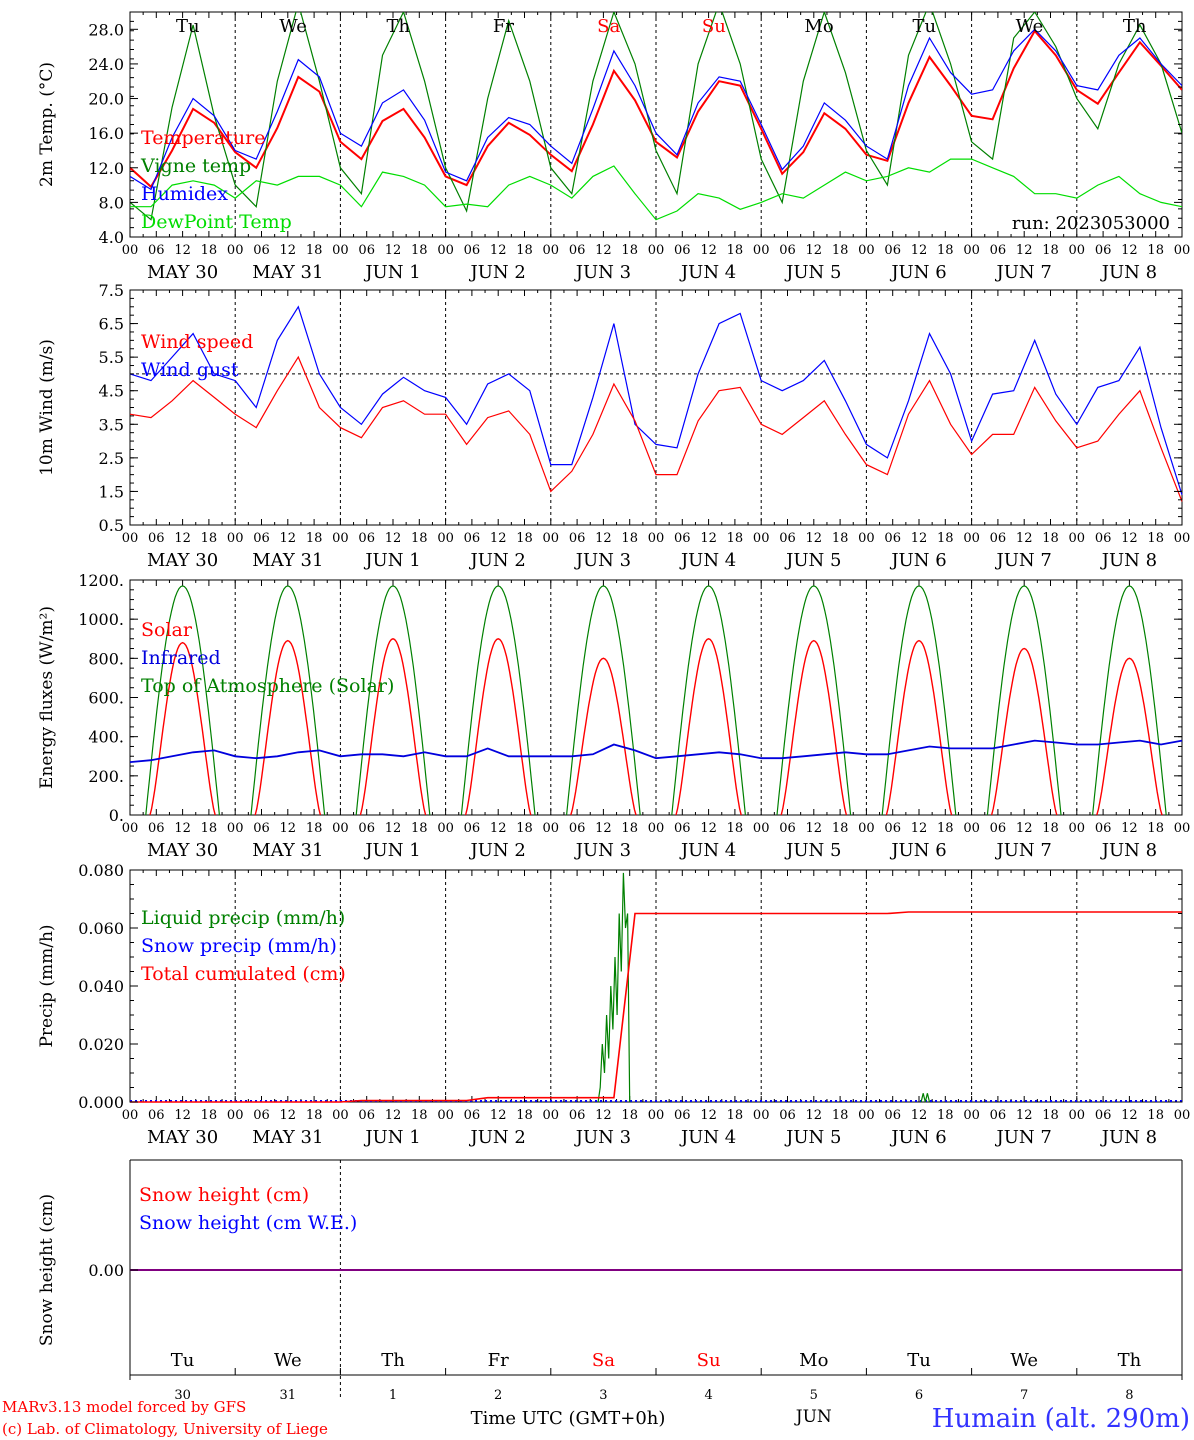  Describe the element at coordinates (391, 560) in the screenshot. I see `date-label: JUN 1` at that location.